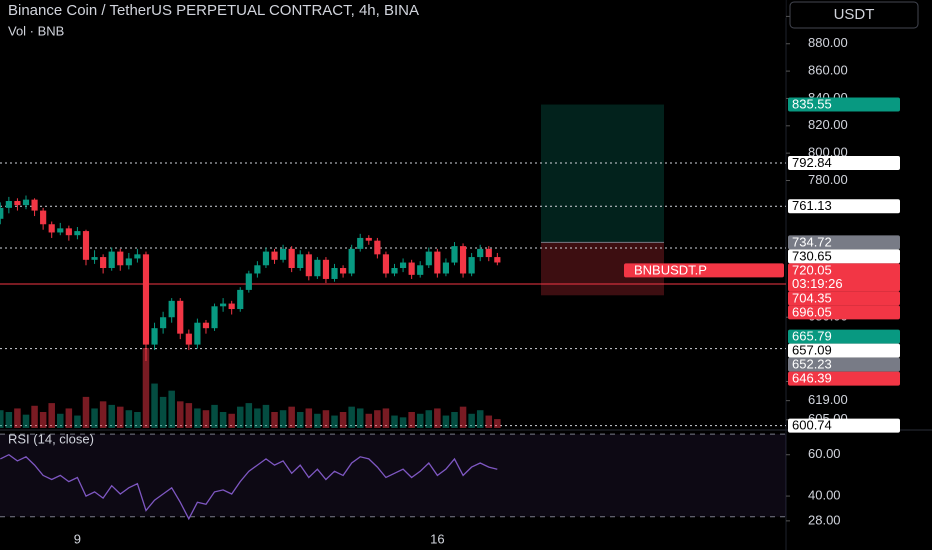 This screenshot has height=550, width=932. I want to click on rsi-band-fill, so click(393, 475).